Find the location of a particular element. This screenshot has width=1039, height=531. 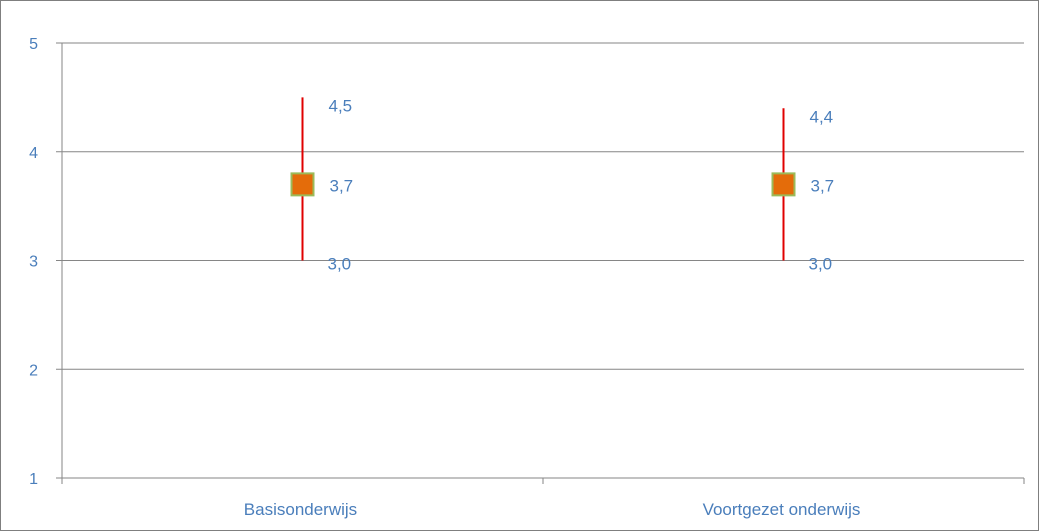

y-tick-label-5: 5 is located at coordinates (33, 44).